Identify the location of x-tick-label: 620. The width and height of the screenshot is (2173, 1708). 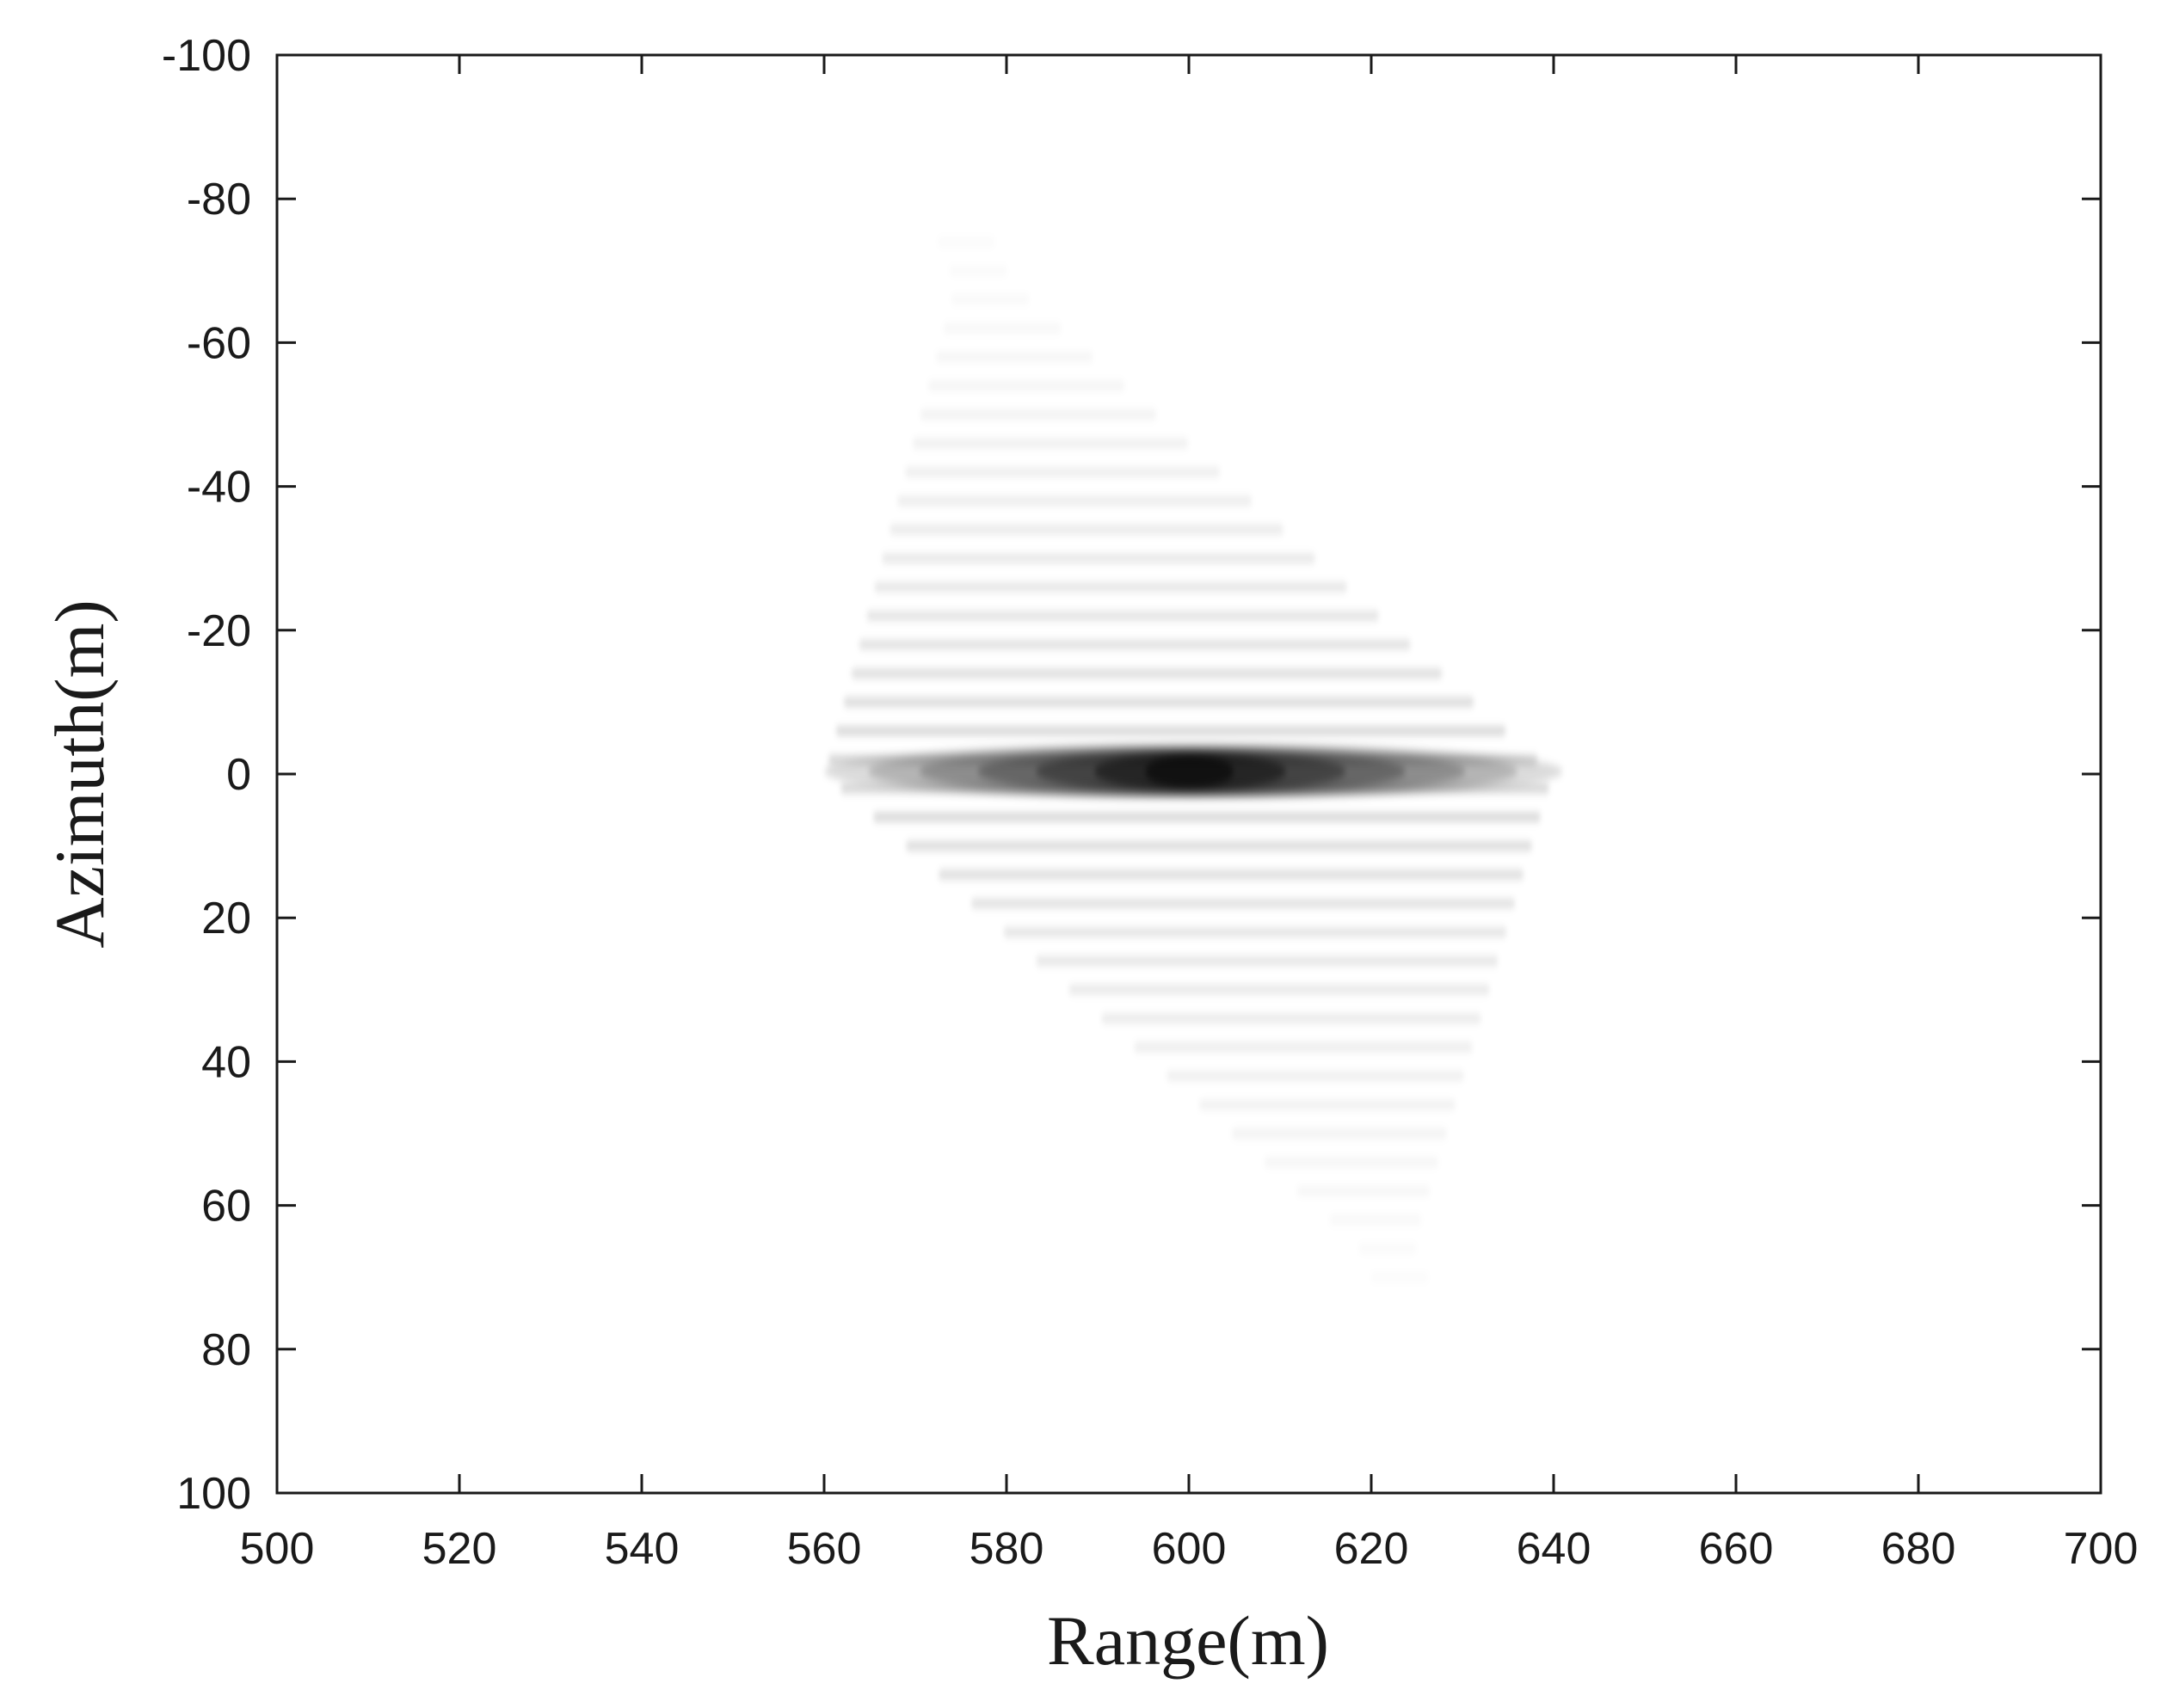
(1371, 1549).